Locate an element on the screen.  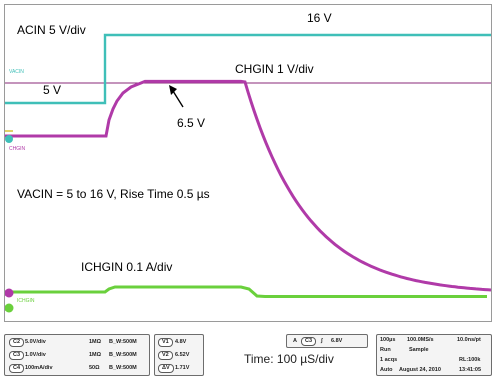
ch3-coupling: 1MΩ is located at coordinates (95, 355).